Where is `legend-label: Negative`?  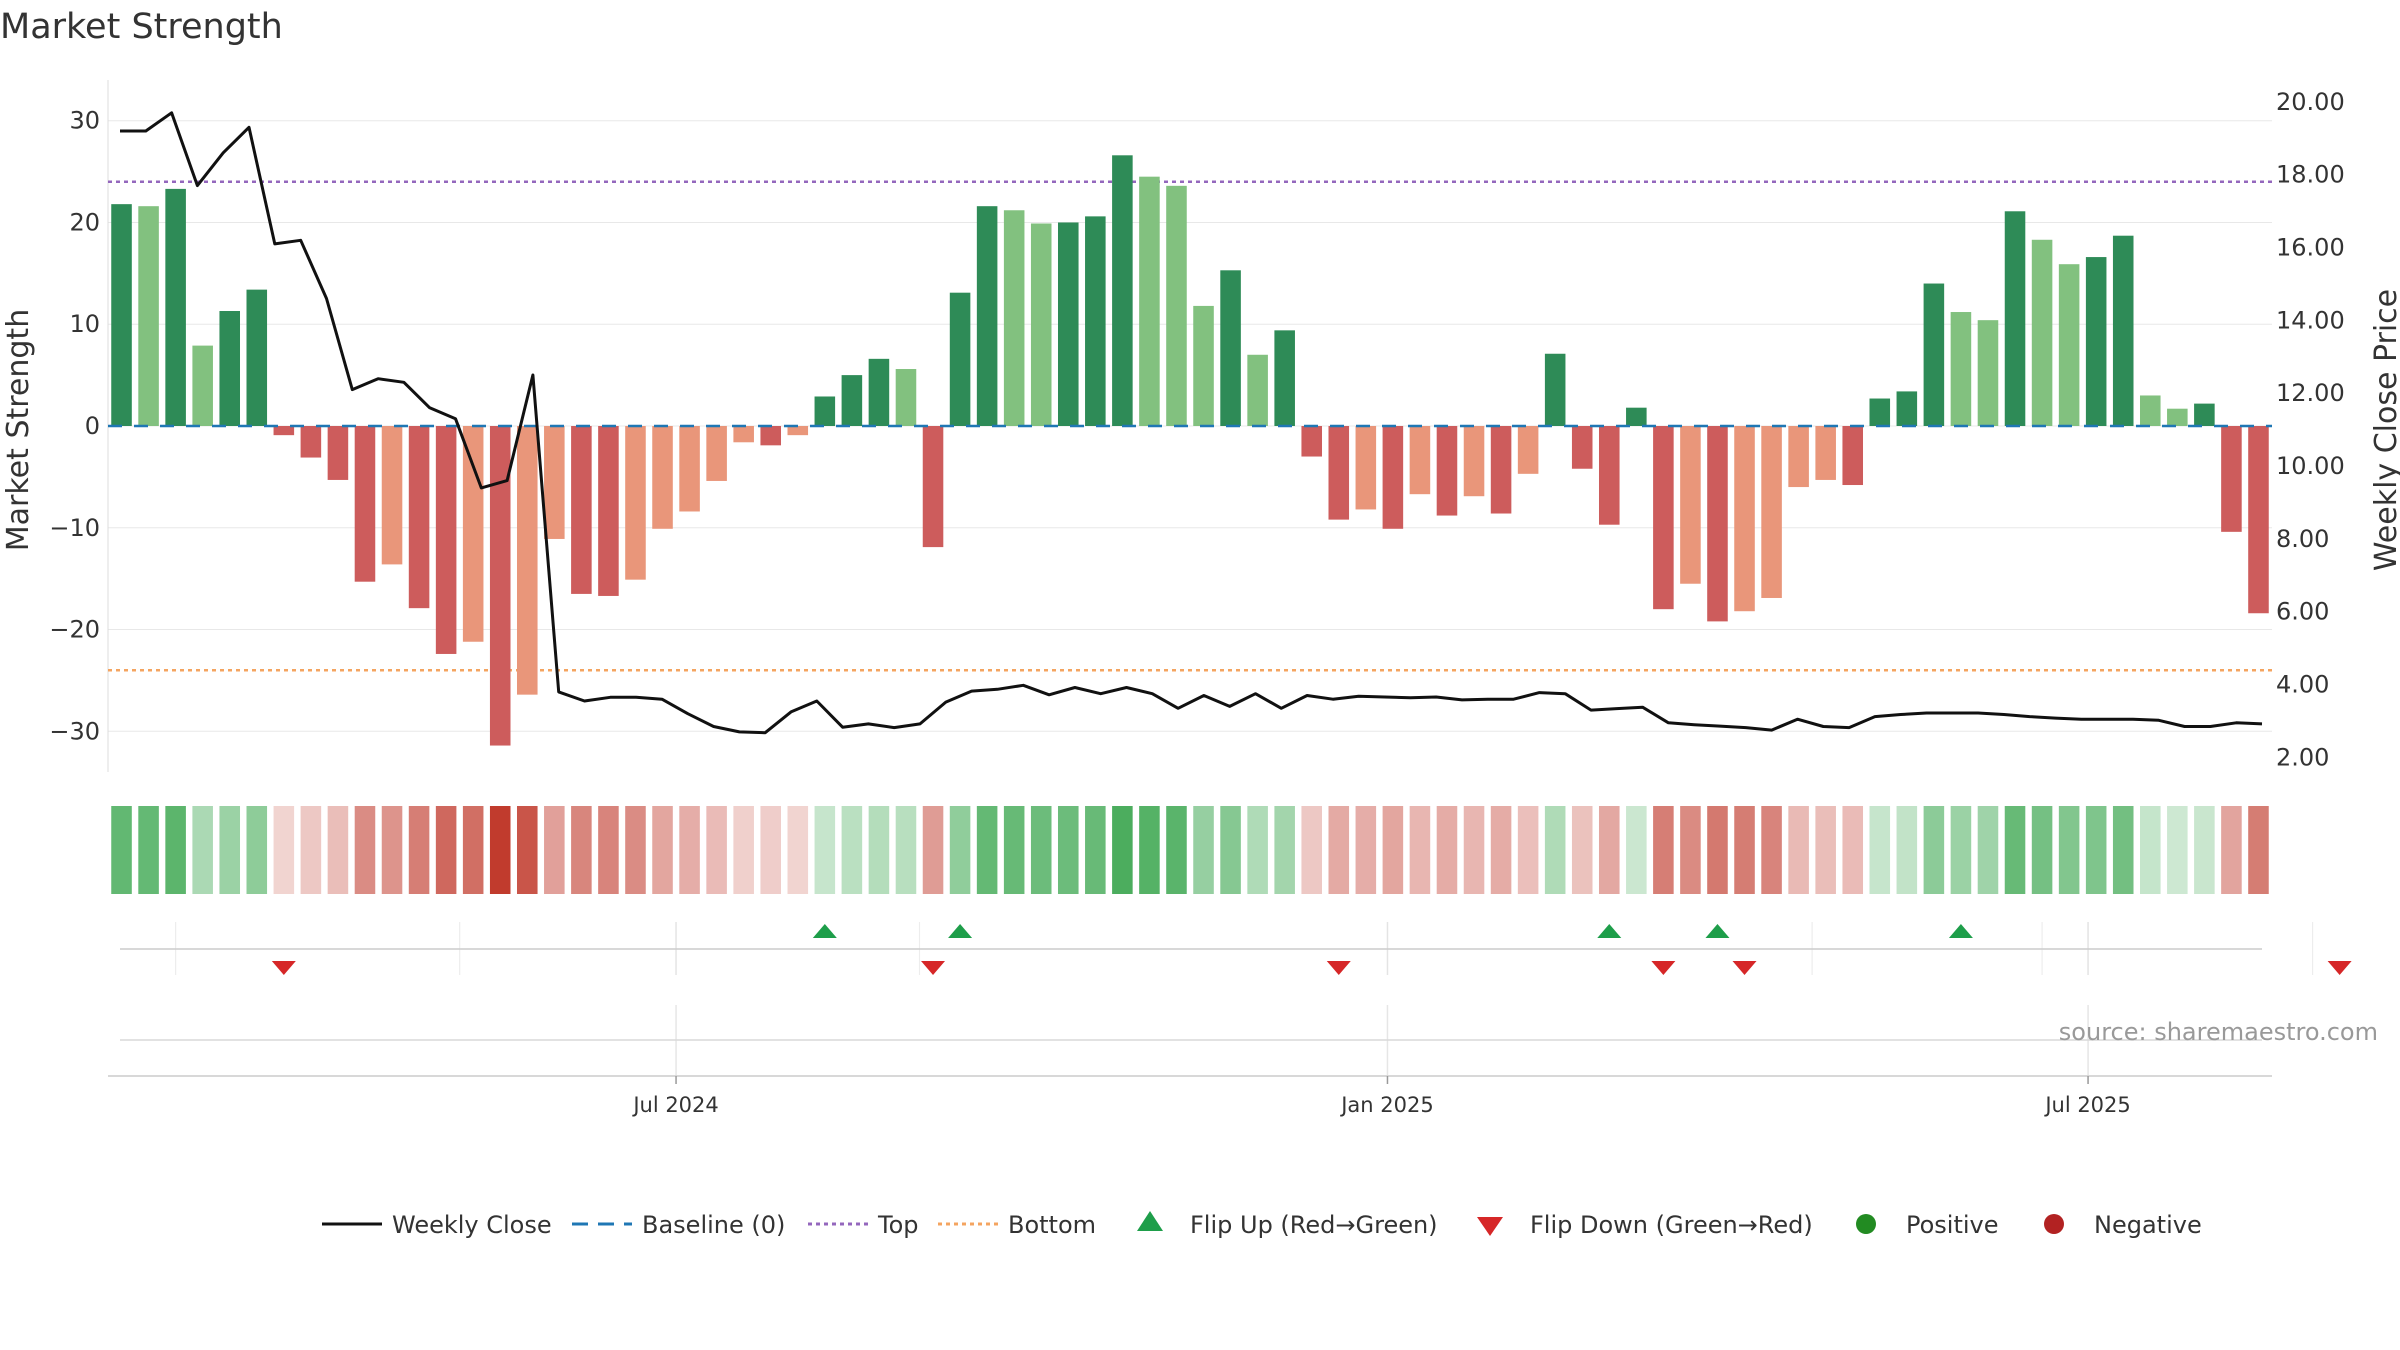
legend-label: Negative is located at coordinates (2148, 1225).